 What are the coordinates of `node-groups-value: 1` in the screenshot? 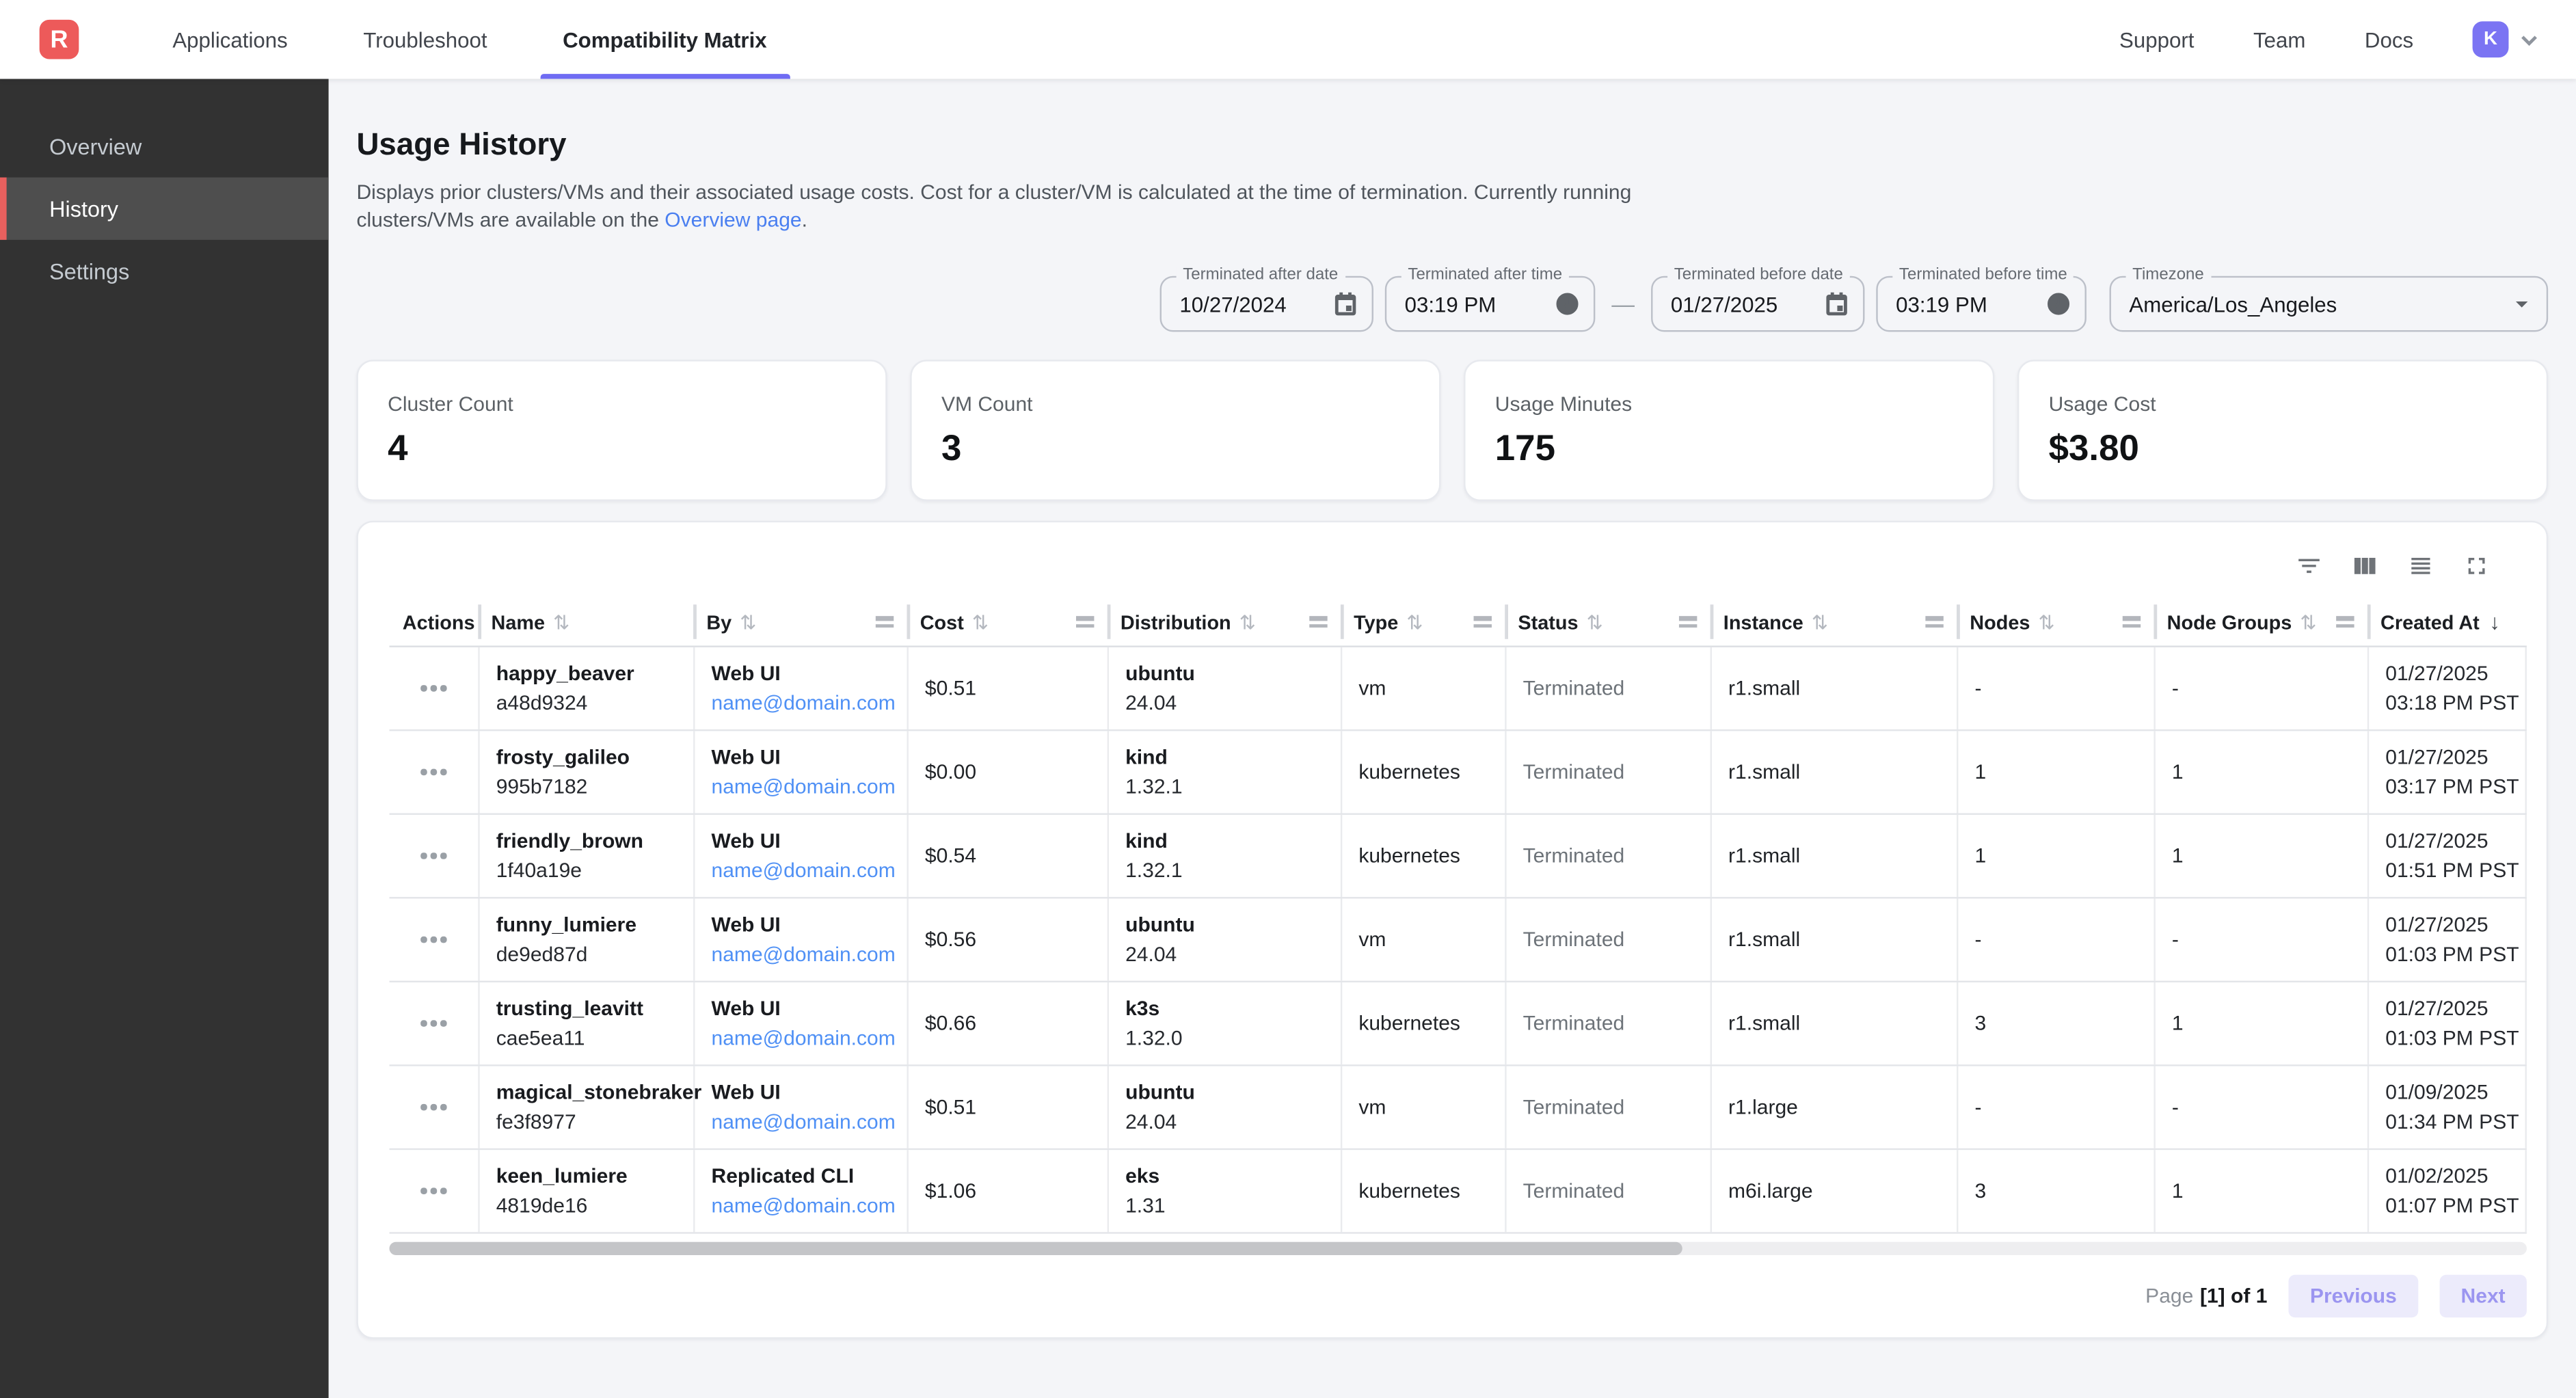 It's located at (2177, 772).